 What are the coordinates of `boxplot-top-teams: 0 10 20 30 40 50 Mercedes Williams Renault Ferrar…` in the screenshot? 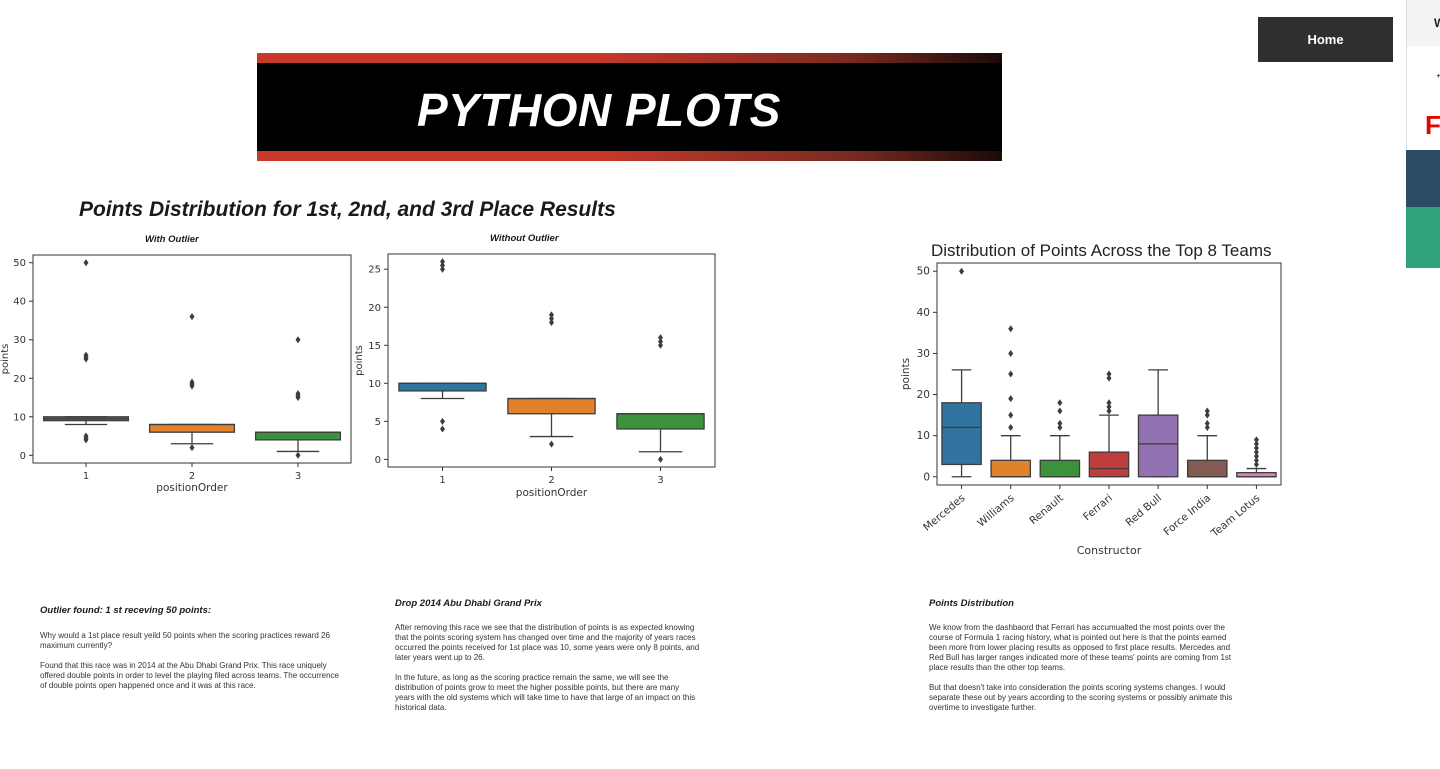 It's located at (1091, 409).